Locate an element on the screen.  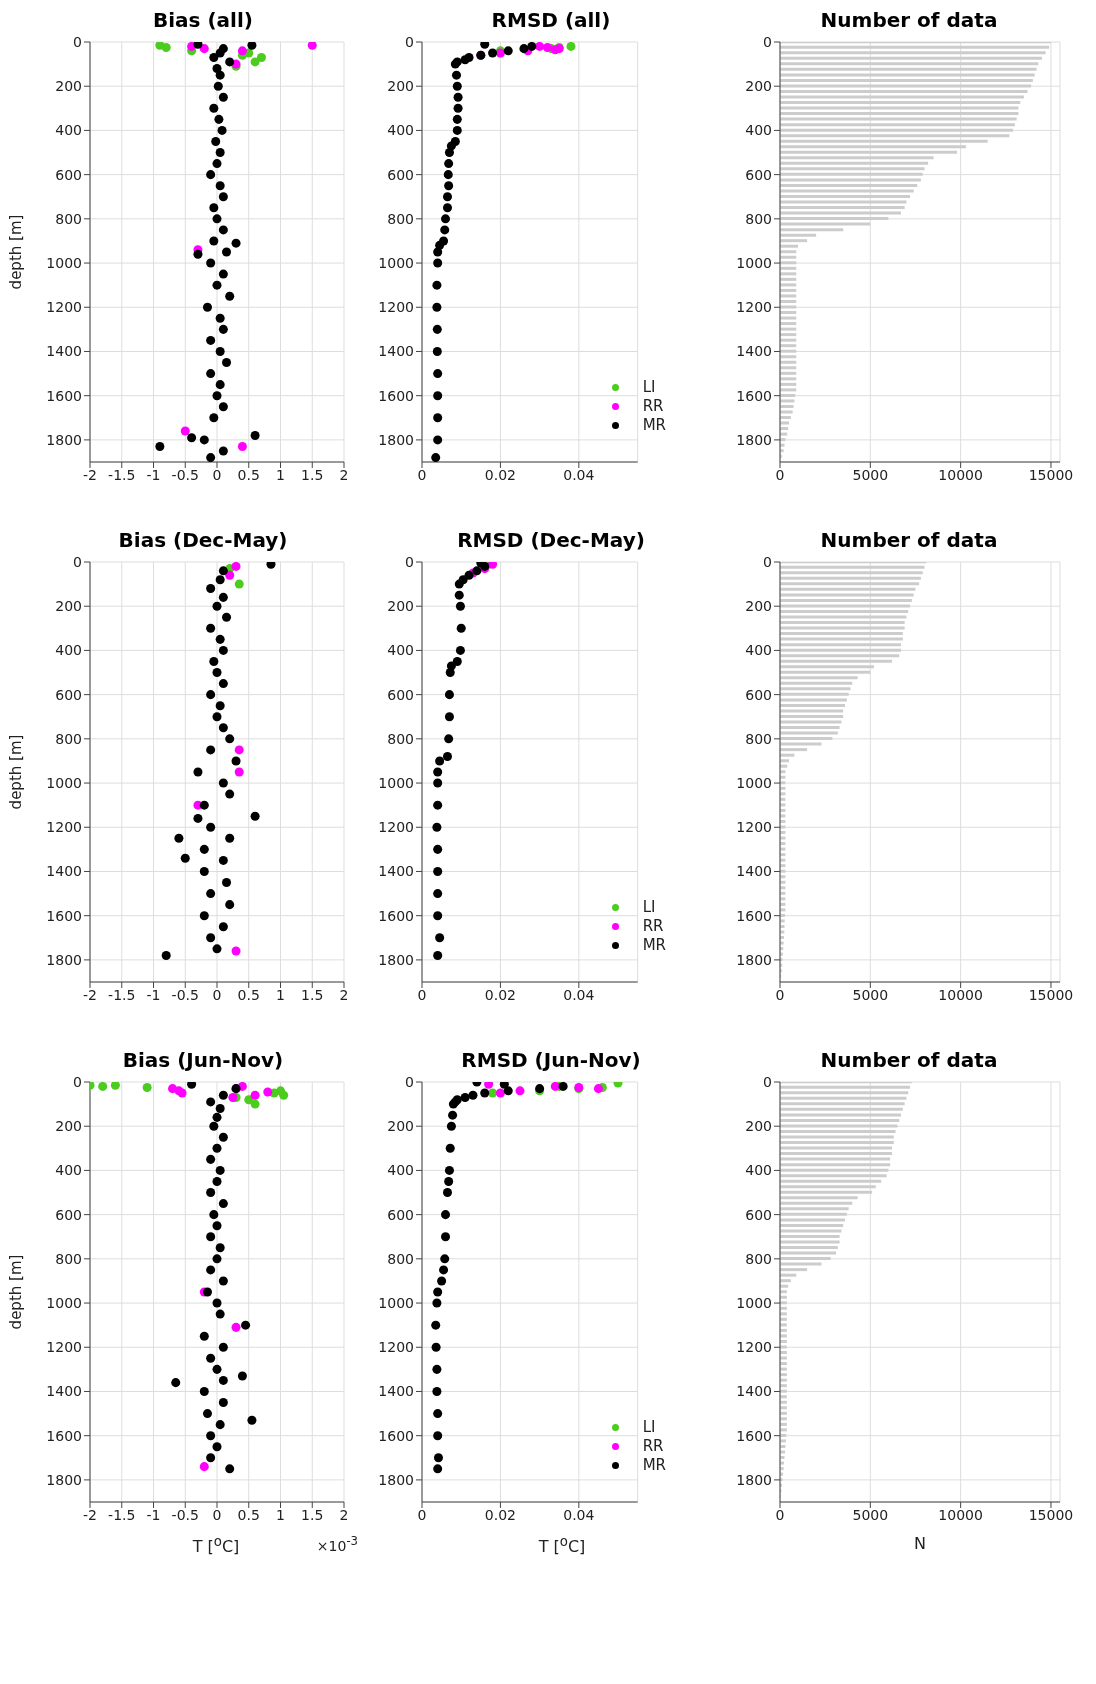
x-tick-label: -1.5 is located at coordinates (122, 474).